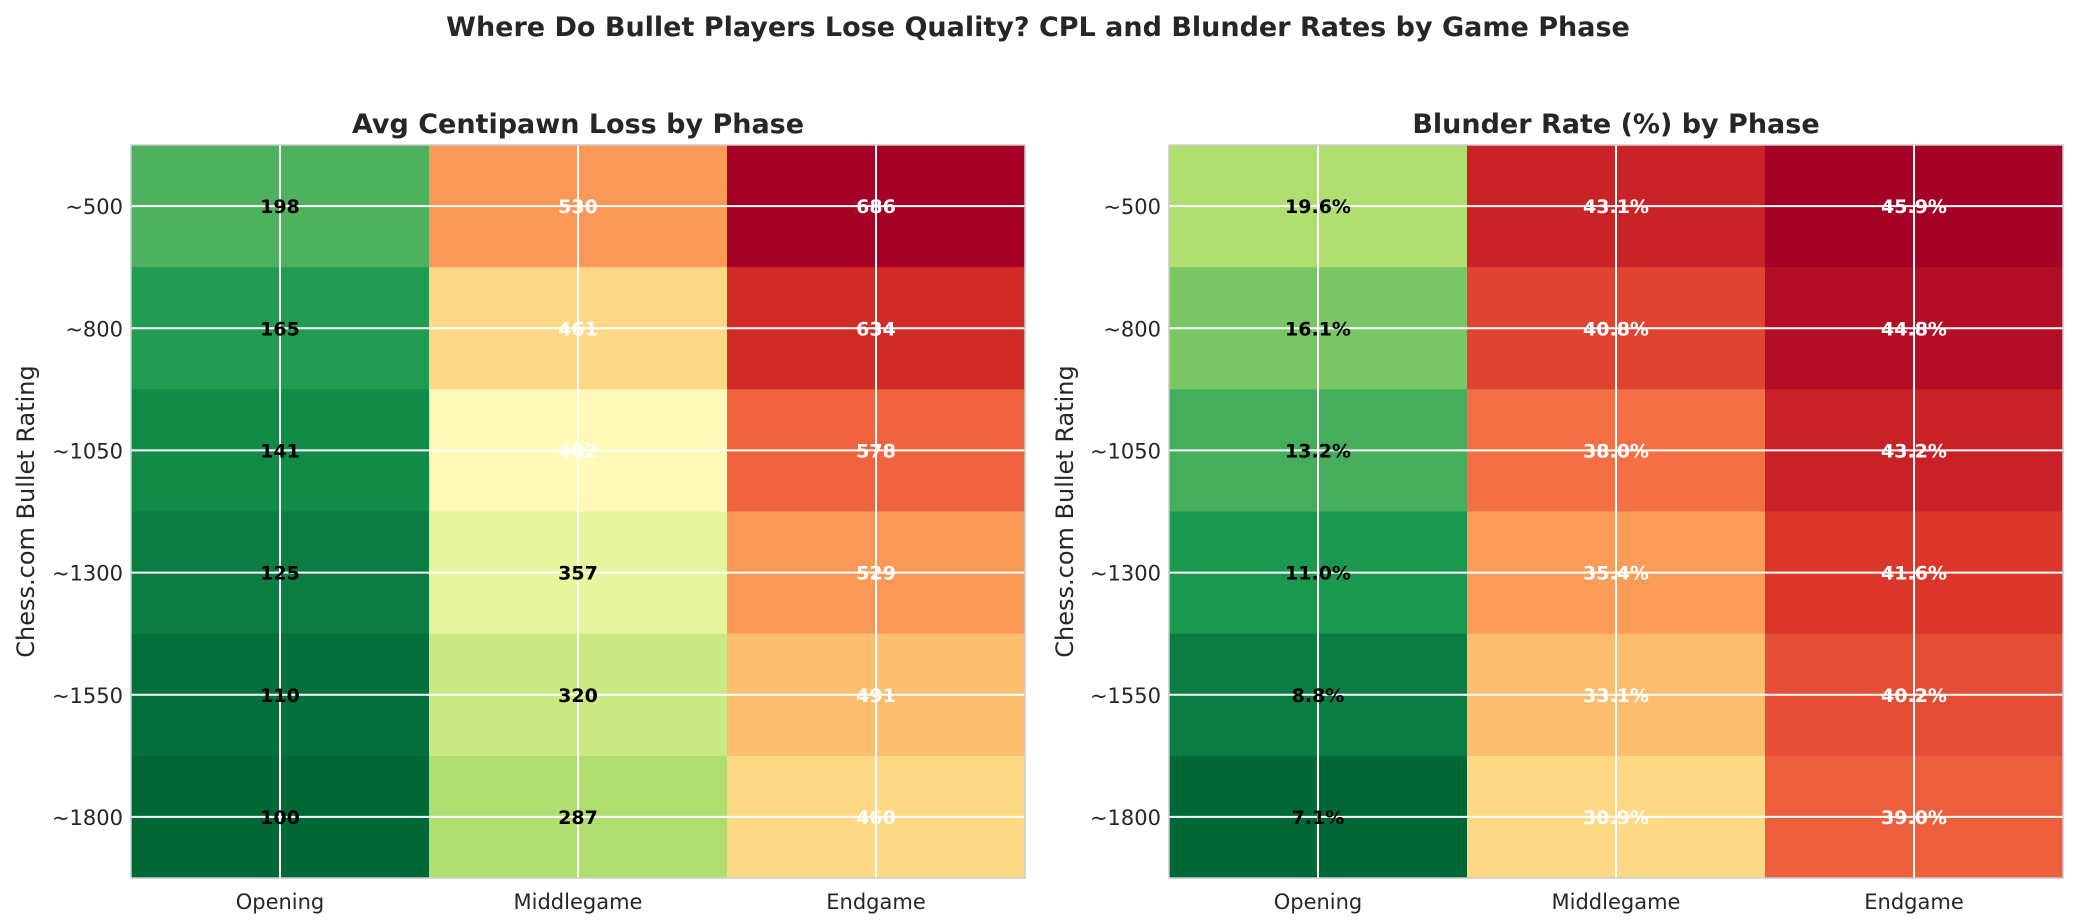  I want to click on cell-value-label: 357, so click(578, 574).